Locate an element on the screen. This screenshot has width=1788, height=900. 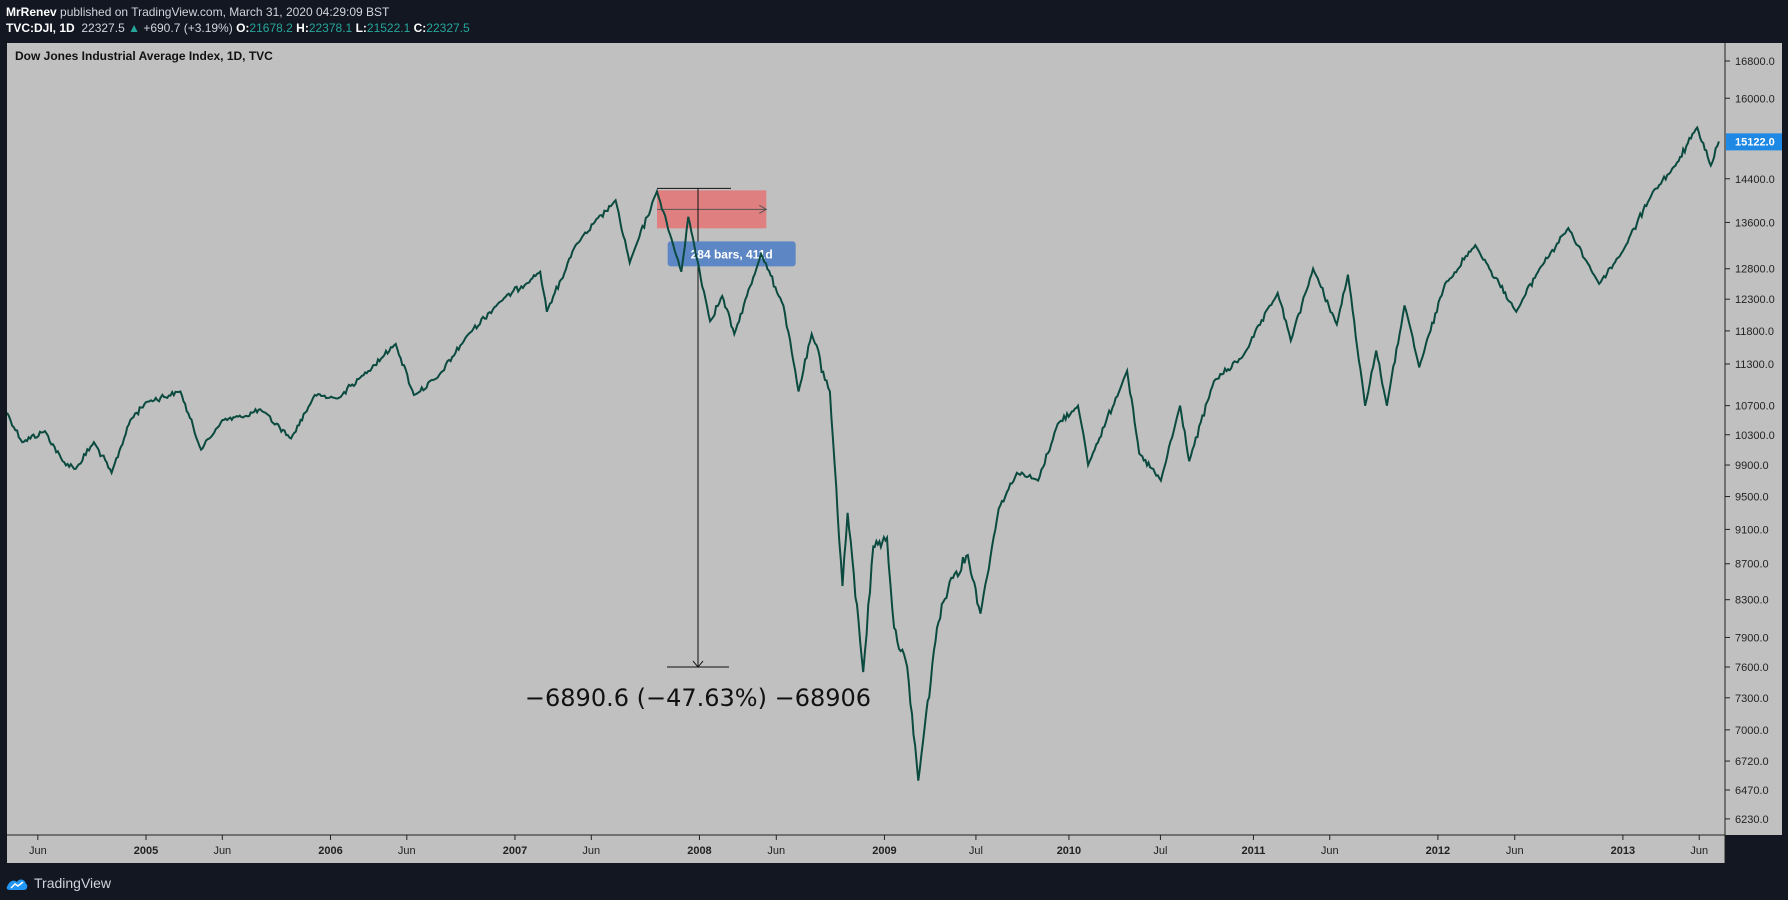
y-tick-label: 8300.0 is located at coordinates (1752, 601).